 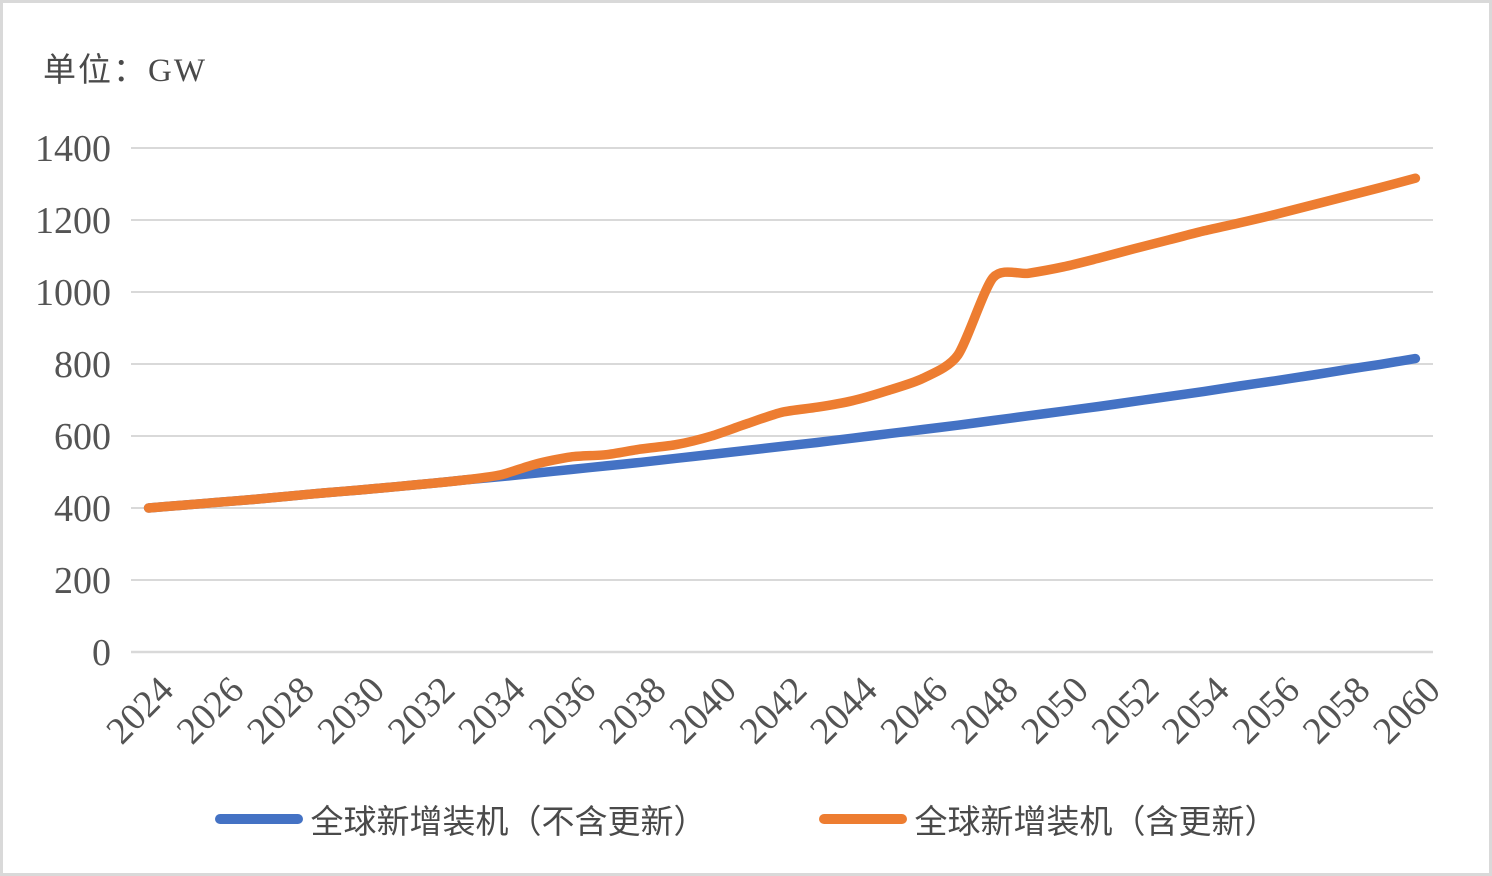 What do you see at coordinates (210, 710) in the screenshot?
I see `svg-text: 2026` at bounding box center [210, 710].